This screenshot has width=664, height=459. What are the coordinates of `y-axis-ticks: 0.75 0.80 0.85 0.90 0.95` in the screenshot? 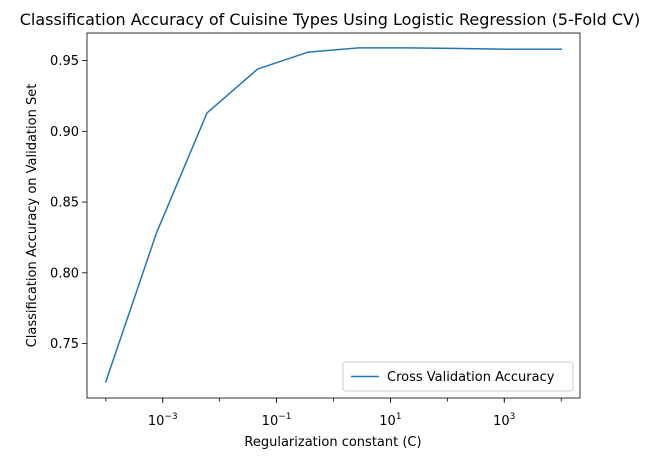 It's located at (68, 203).